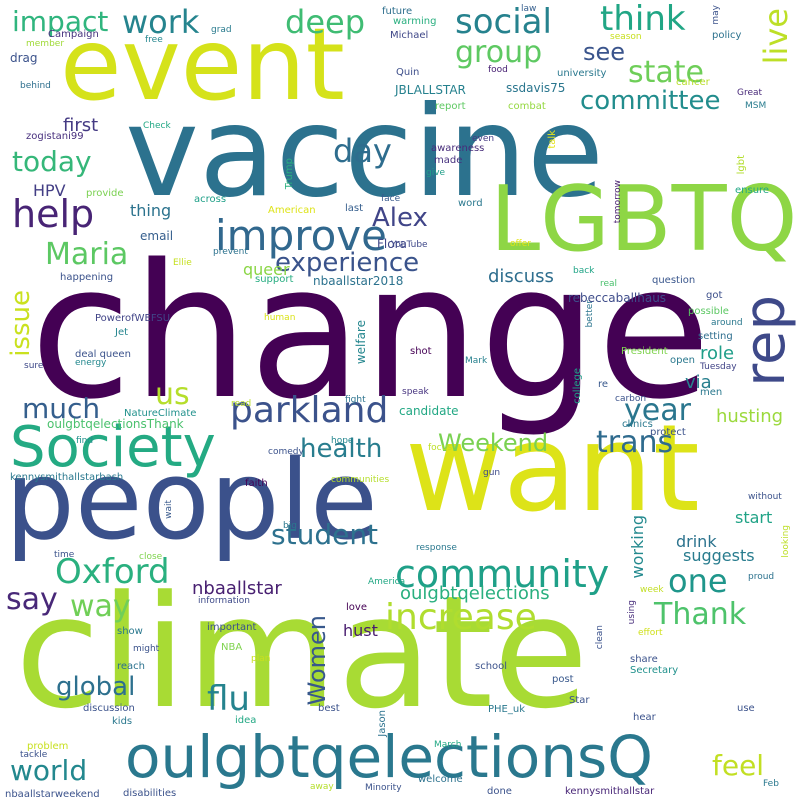 This screenshot has width=800, height=800. I want to click on word-proud: proud, so click(761, 577).